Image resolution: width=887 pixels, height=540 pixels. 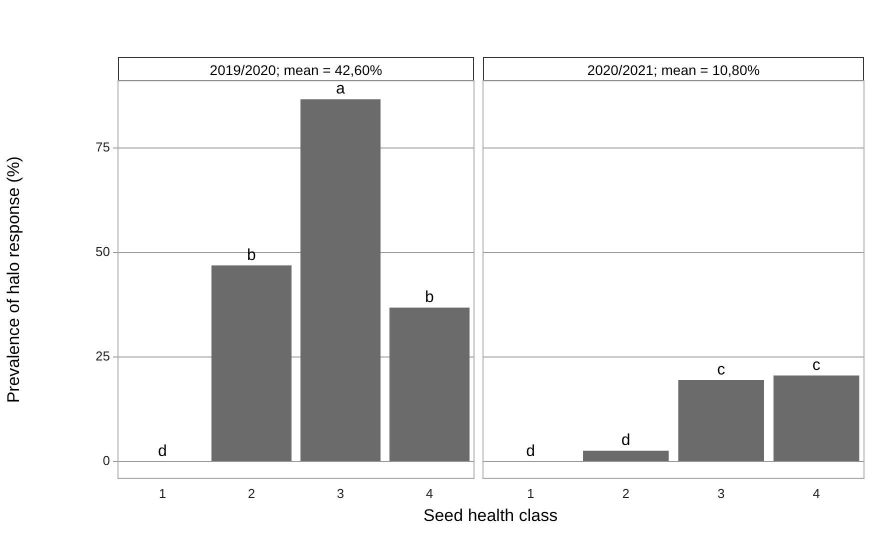 What do you see at coordinates (106, 460) in the screenshot?
I see `y-tick-label: 0` at bounding box center [106, 460].